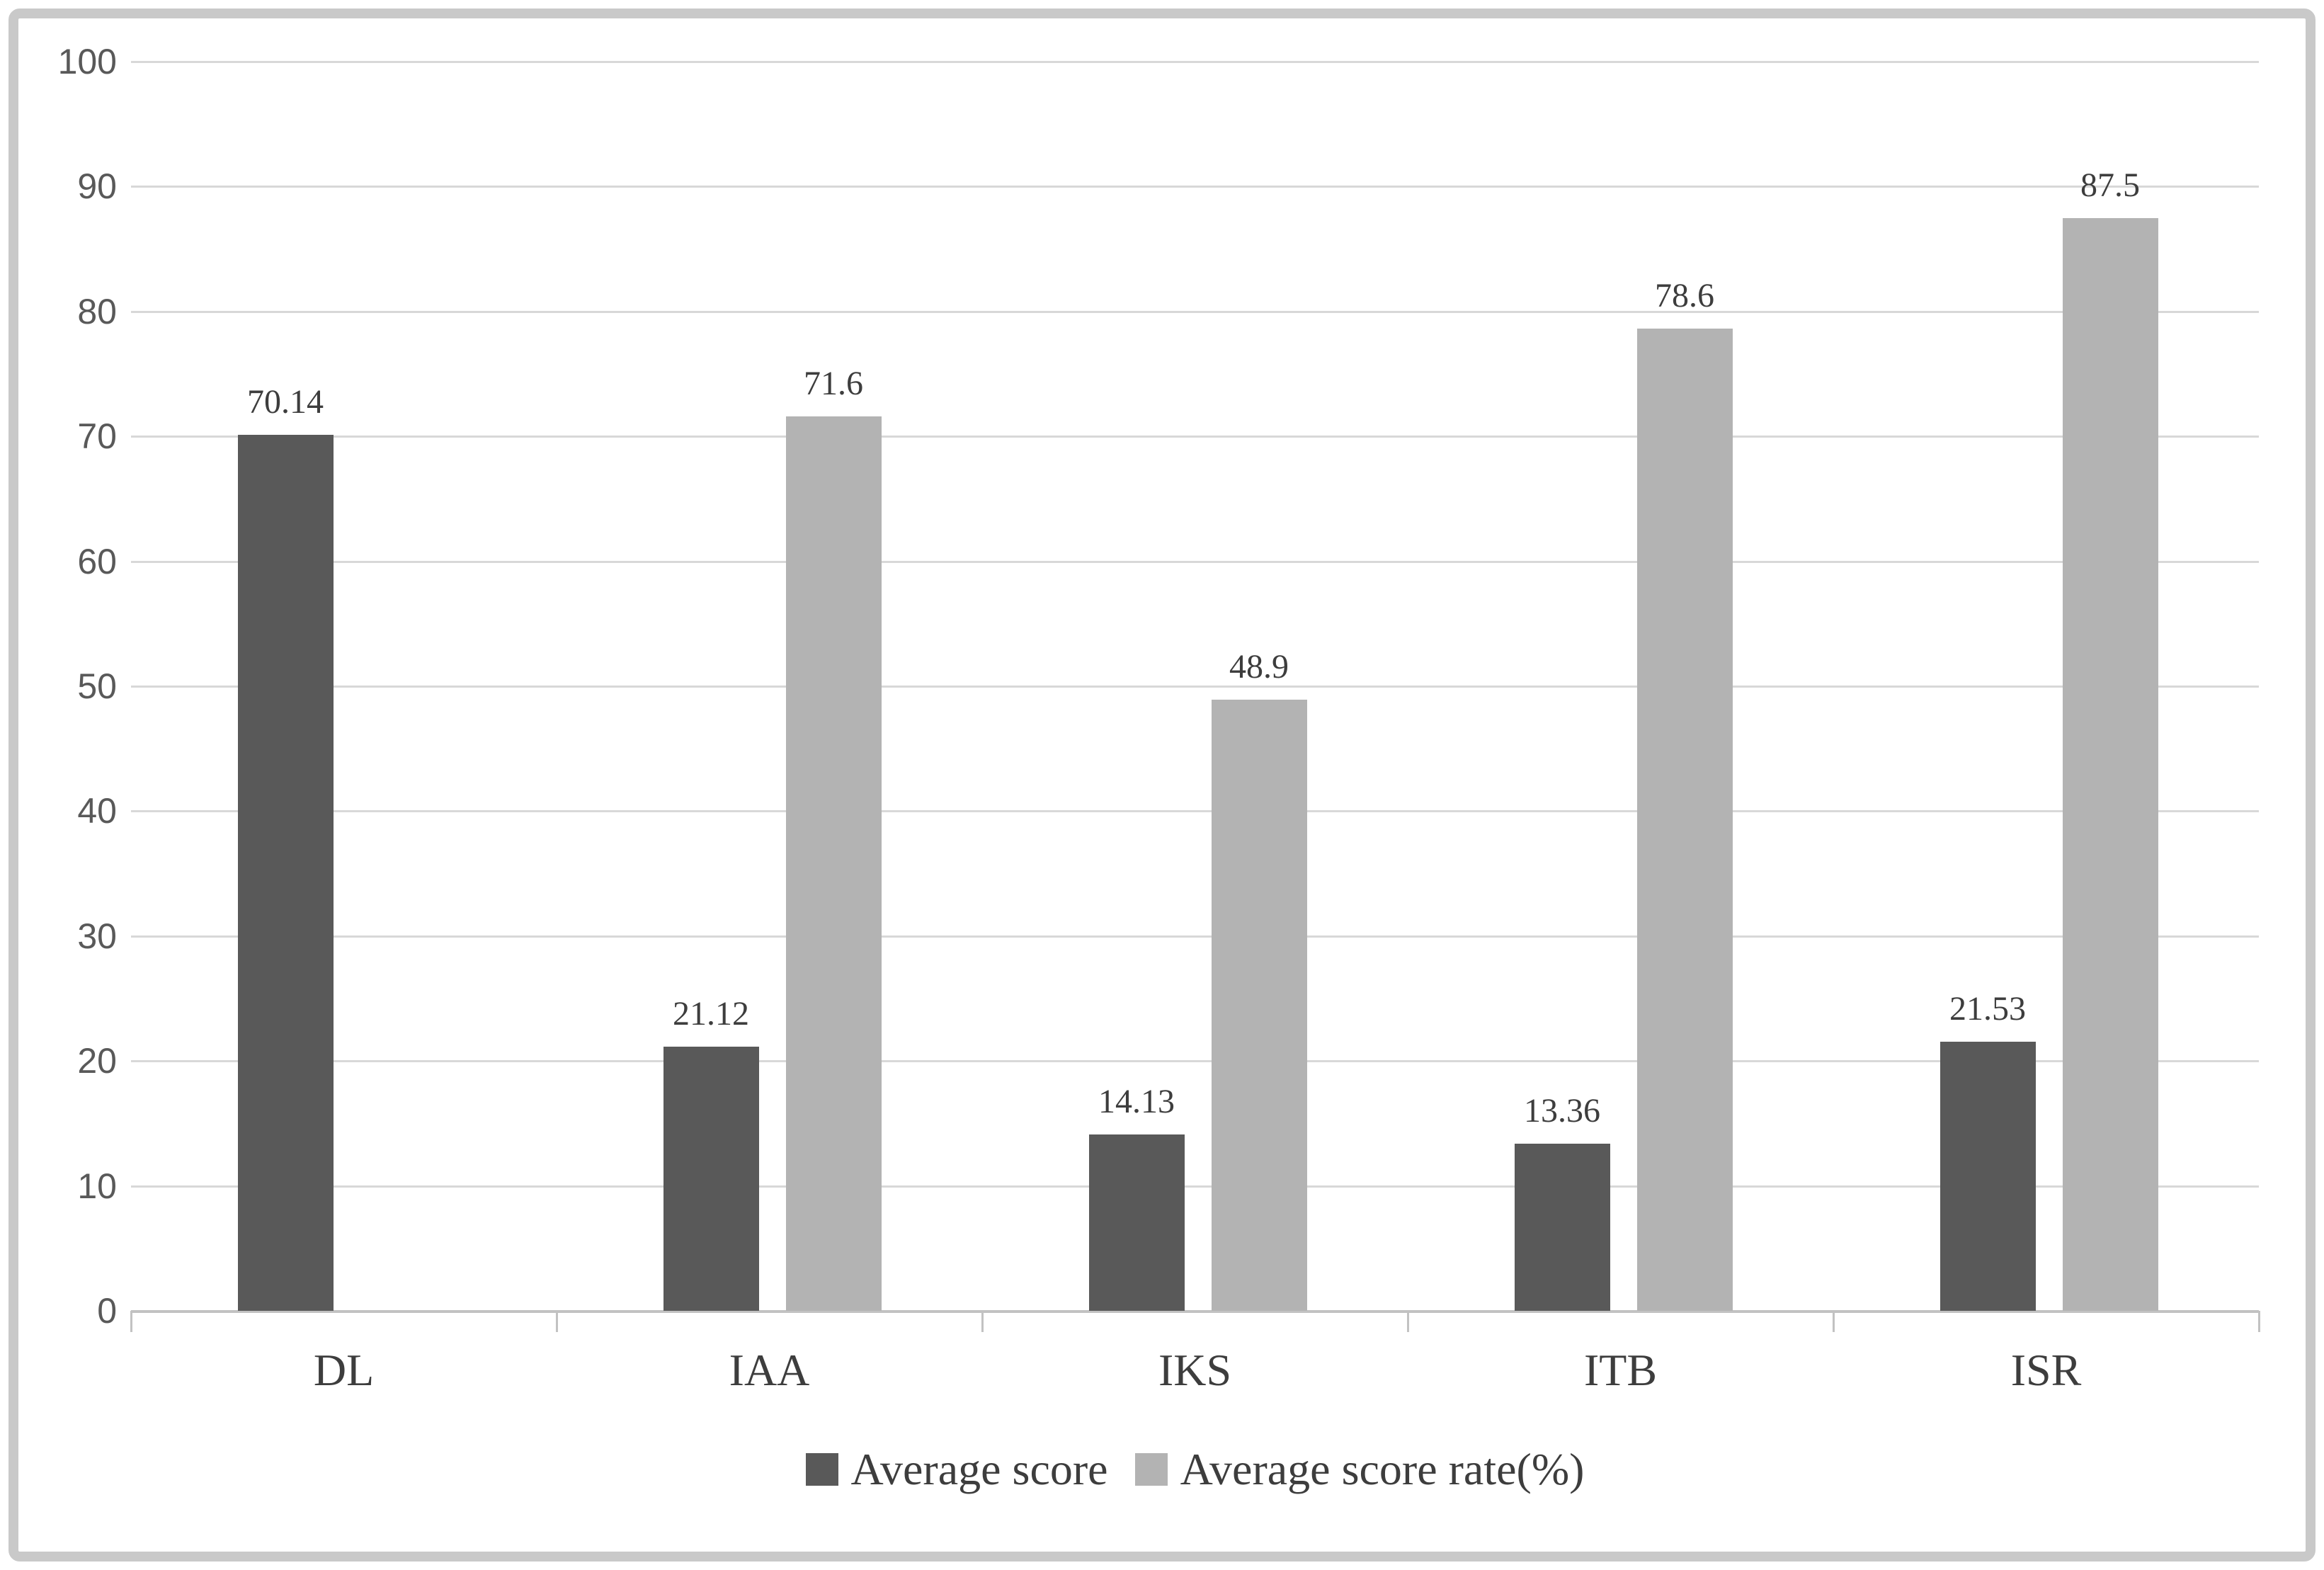 This screenshot has height=1570, width=2324. Describe the element at coordinates (107, 1311) in the screenshot. I see `y-axis-label-0: 0` at that location.